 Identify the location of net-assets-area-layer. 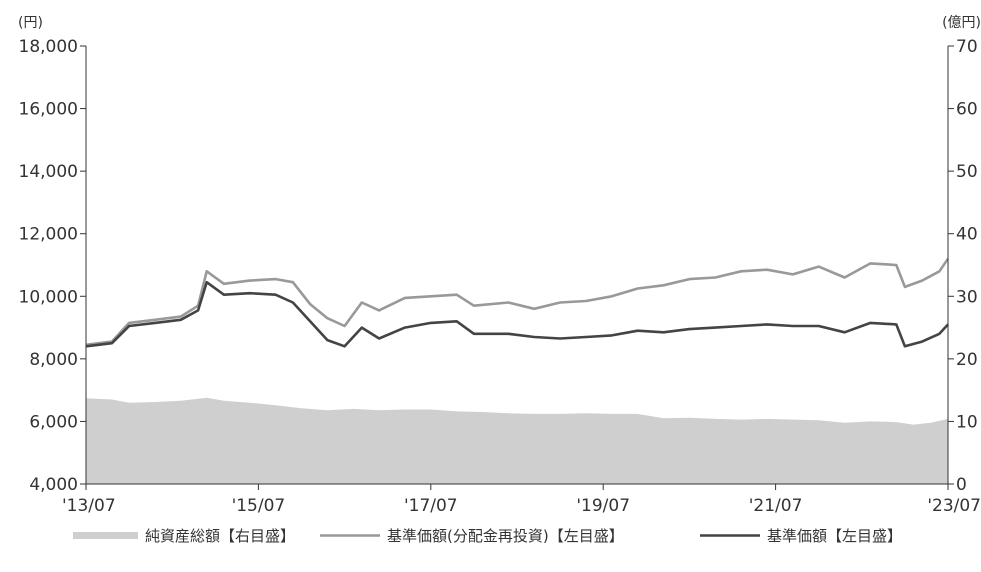
(517, 440).